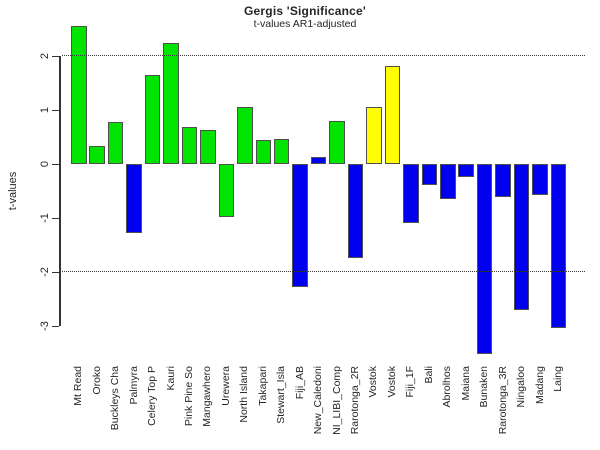  What do you see at coordinates (557, 379) in the screenshot?
I see `x-category-label: Laing` at bounding box center [557, 379].